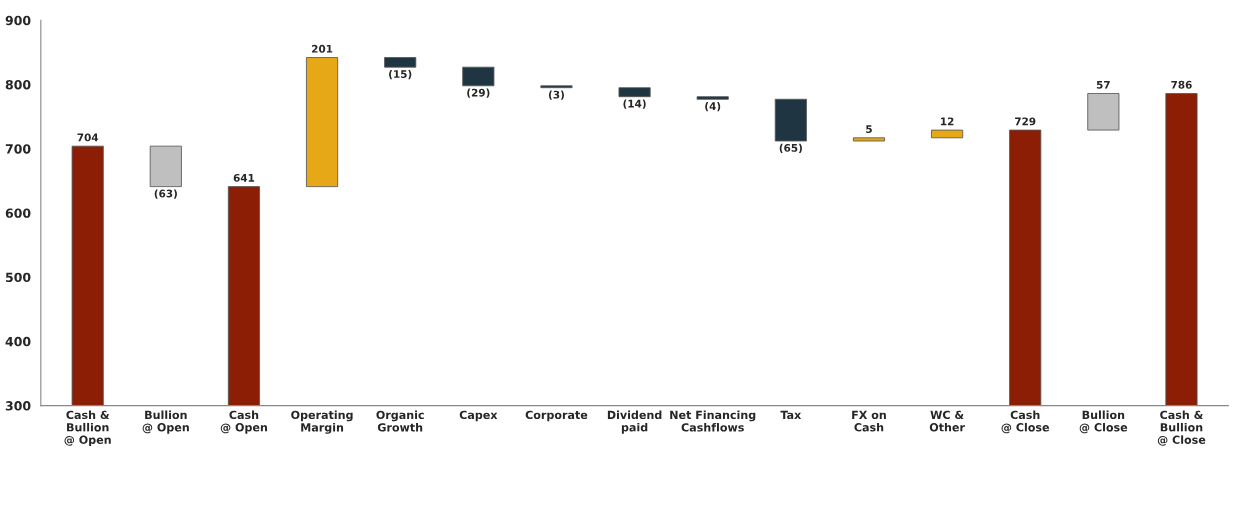 The image size is (1237, 507). I want to click on x-tick-label: Cash & Bullion @ Close, so click(1181, 428).